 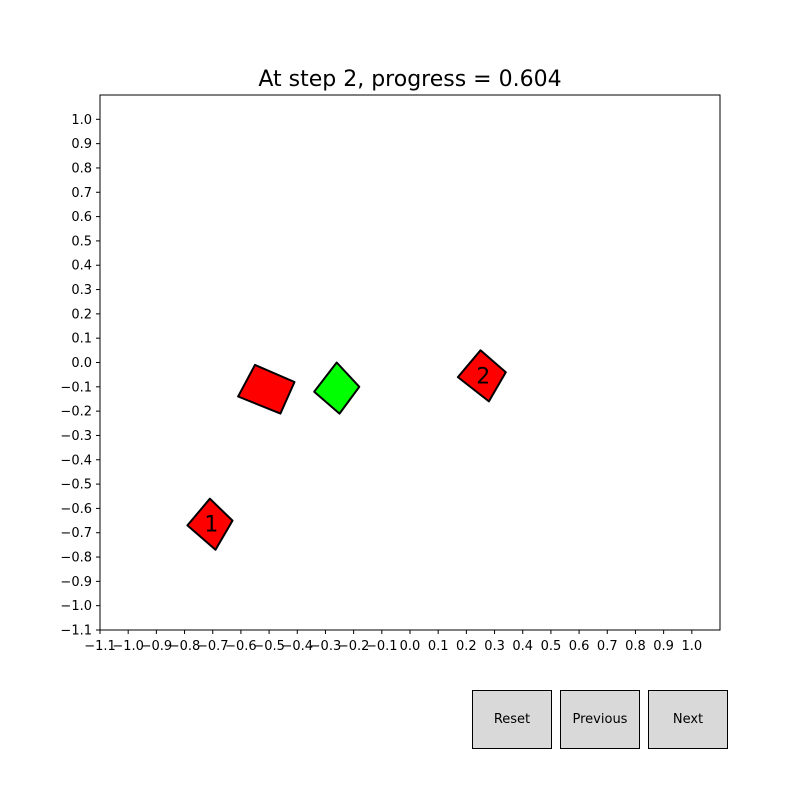 What do you see at coordinates (81, 168) in the screenshot?
I see `y-tick-label: 0.8` at bounding box center [81, 168].